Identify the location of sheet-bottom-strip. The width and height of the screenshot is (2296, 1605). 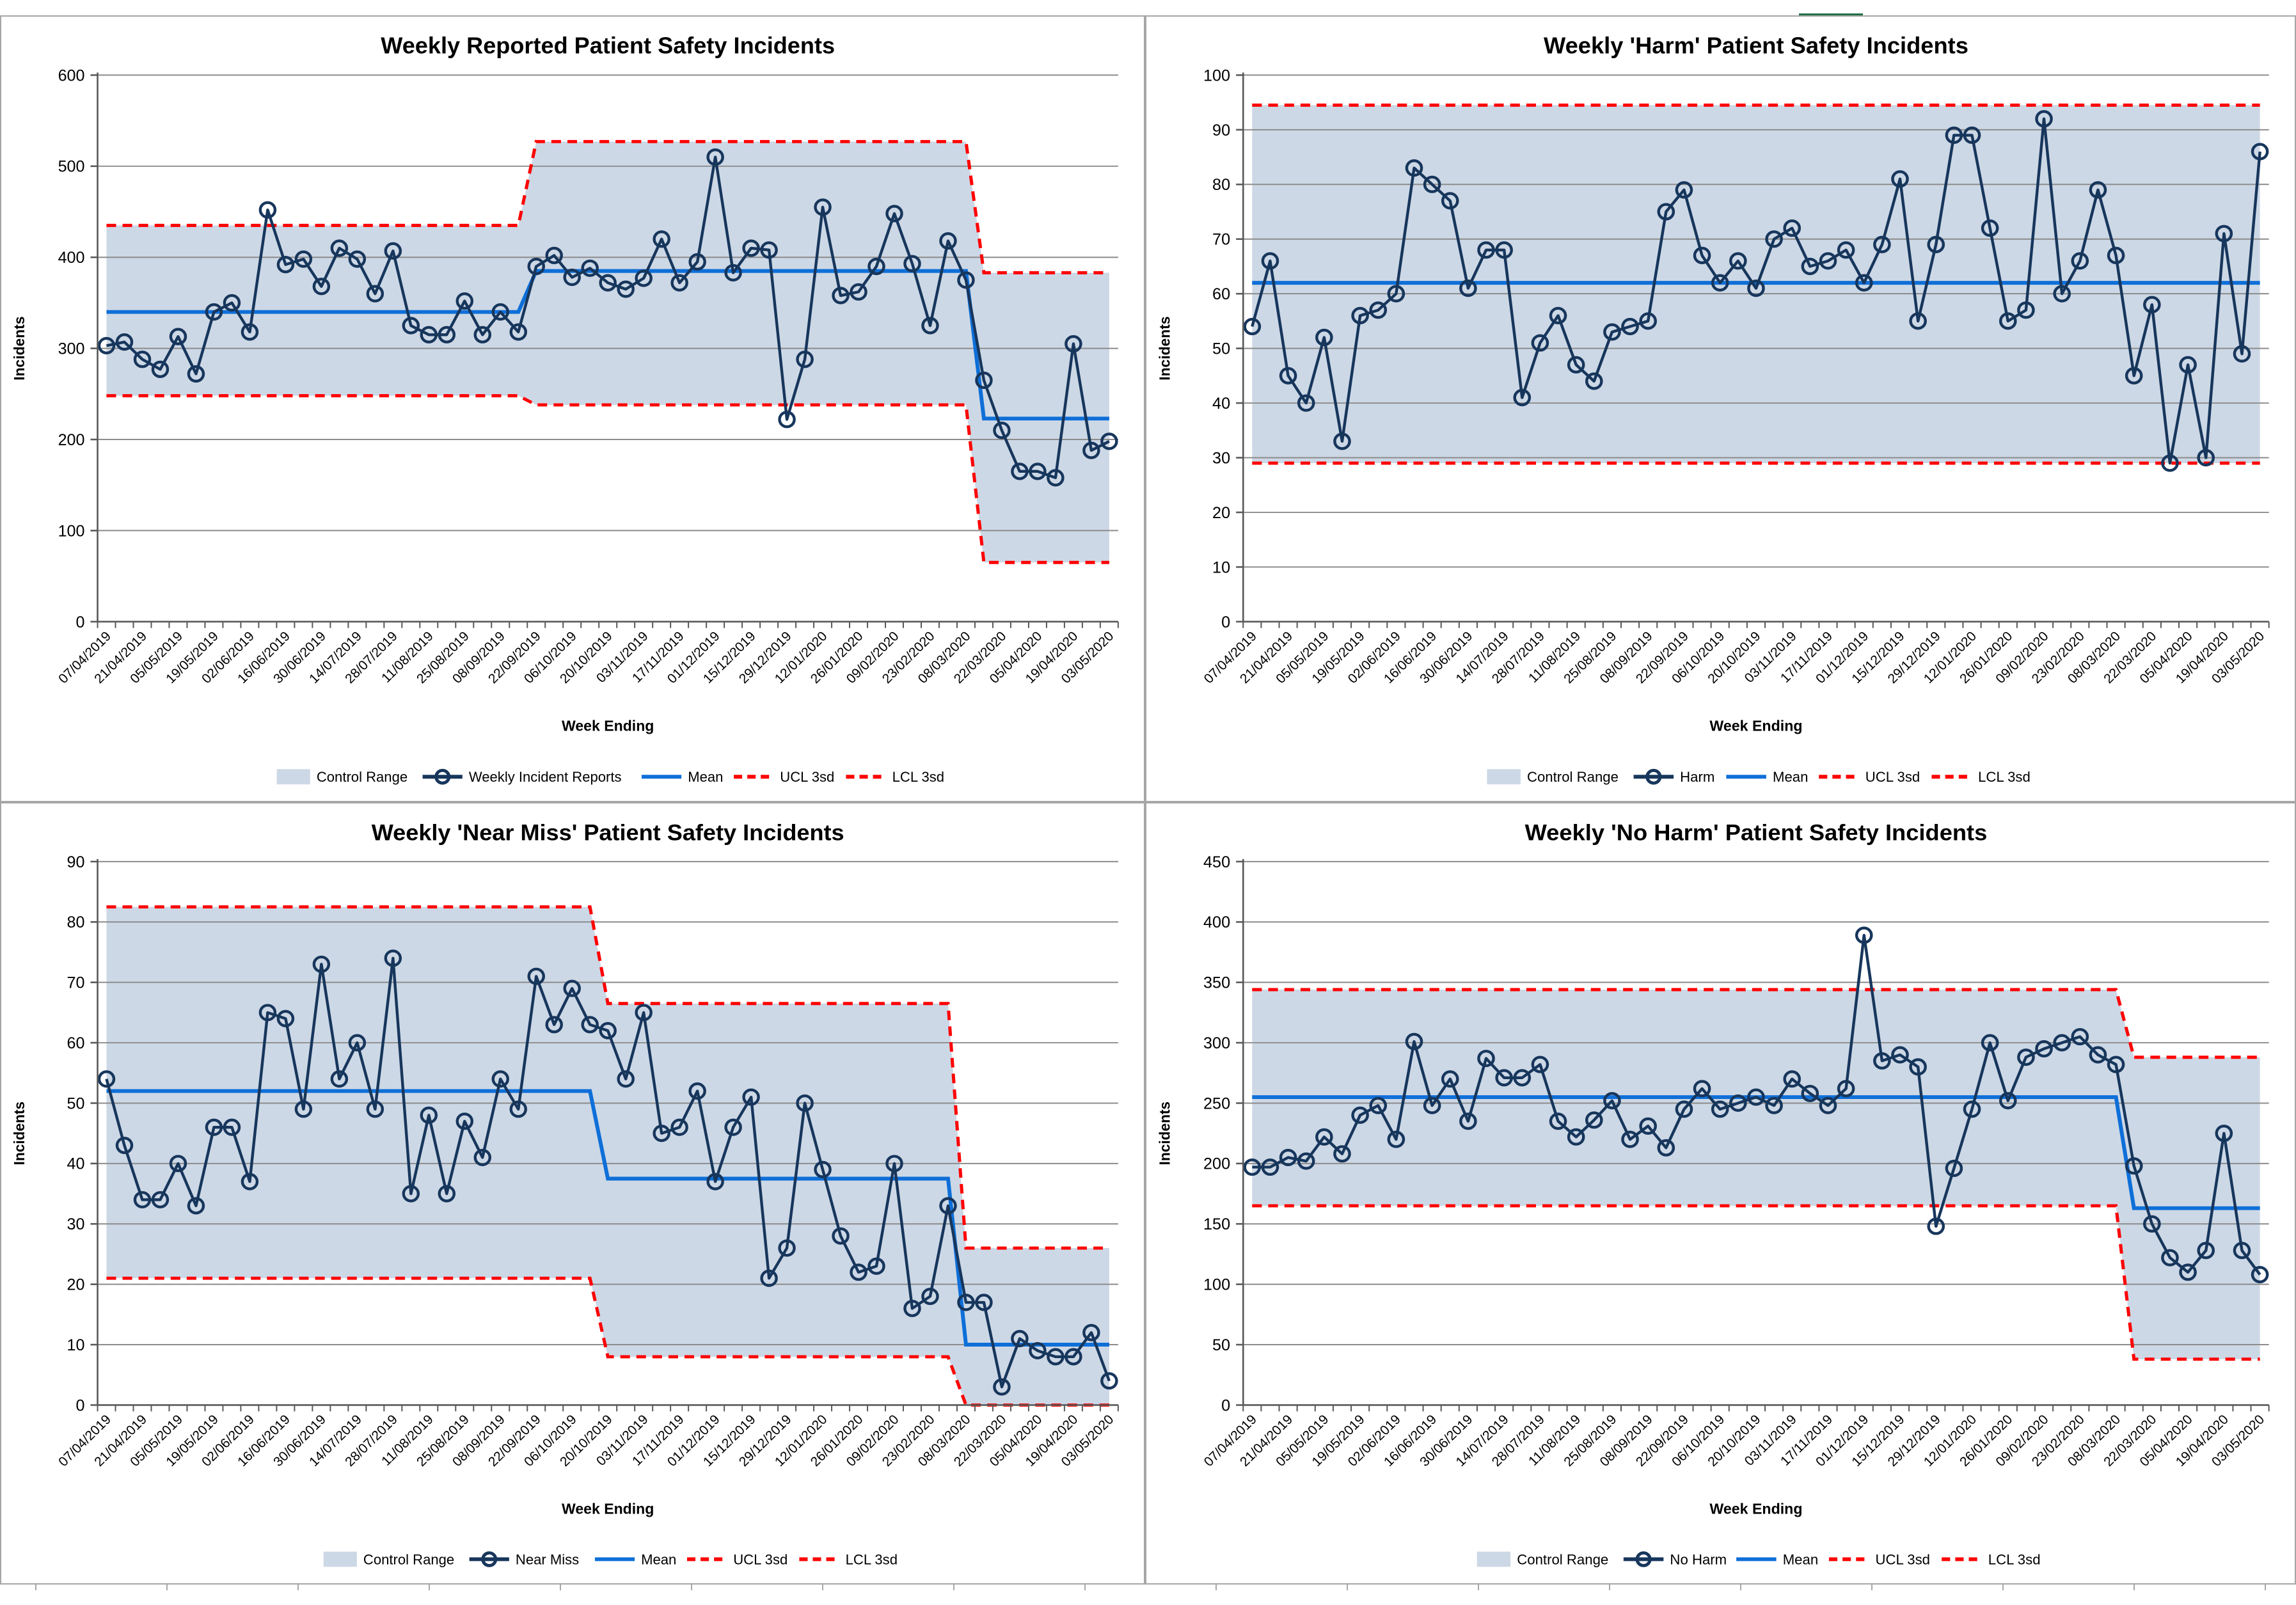
(1148, 1595).